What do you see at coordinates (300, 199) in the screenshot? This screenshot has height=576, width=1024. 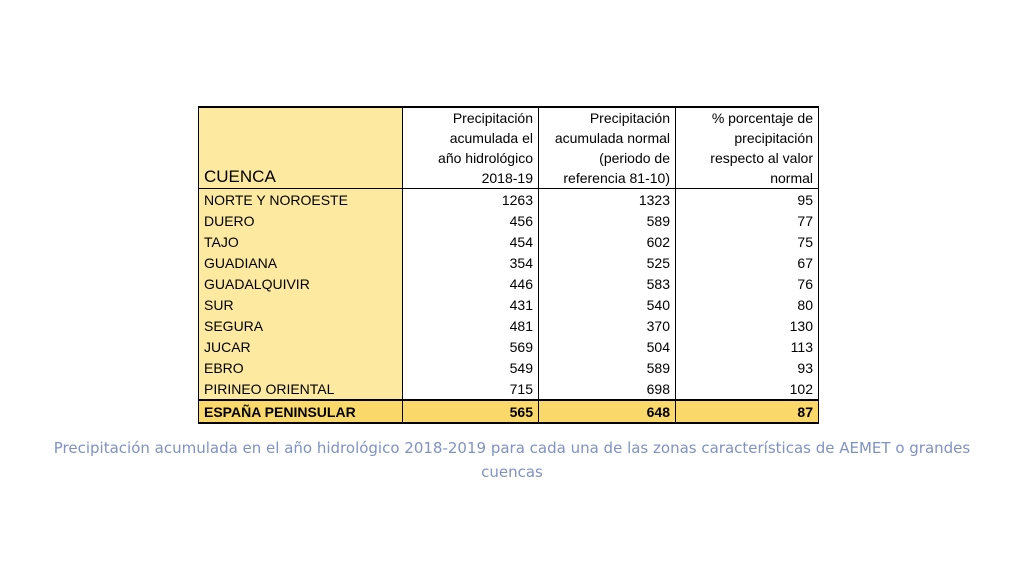 I see `cell-name: NORTE Y NOROESTE` at bounding box center [300, 199].